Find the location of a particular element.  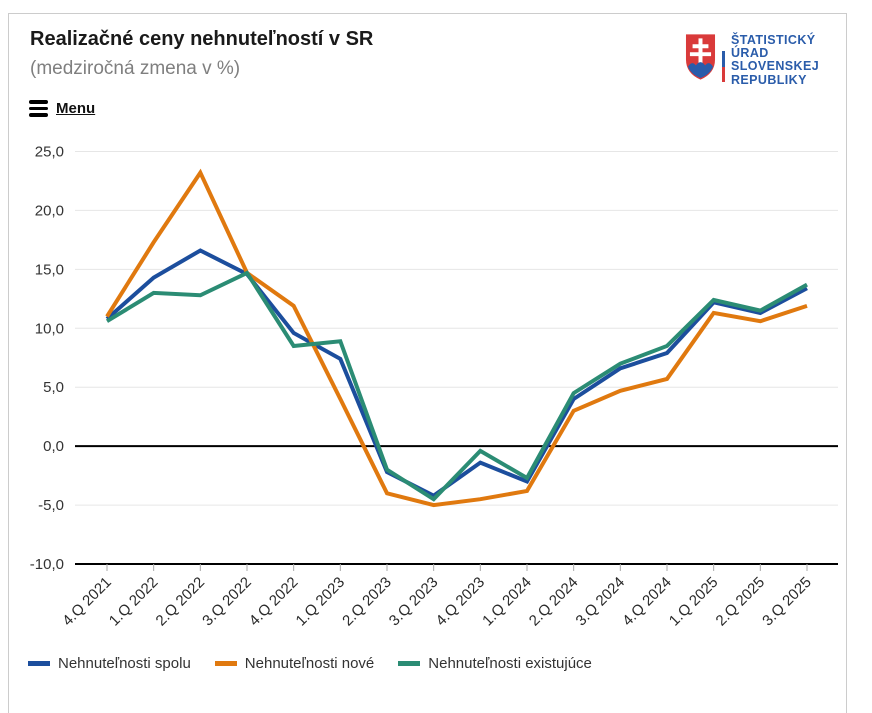

hamburger-icon is located at coordinates (38, 108).